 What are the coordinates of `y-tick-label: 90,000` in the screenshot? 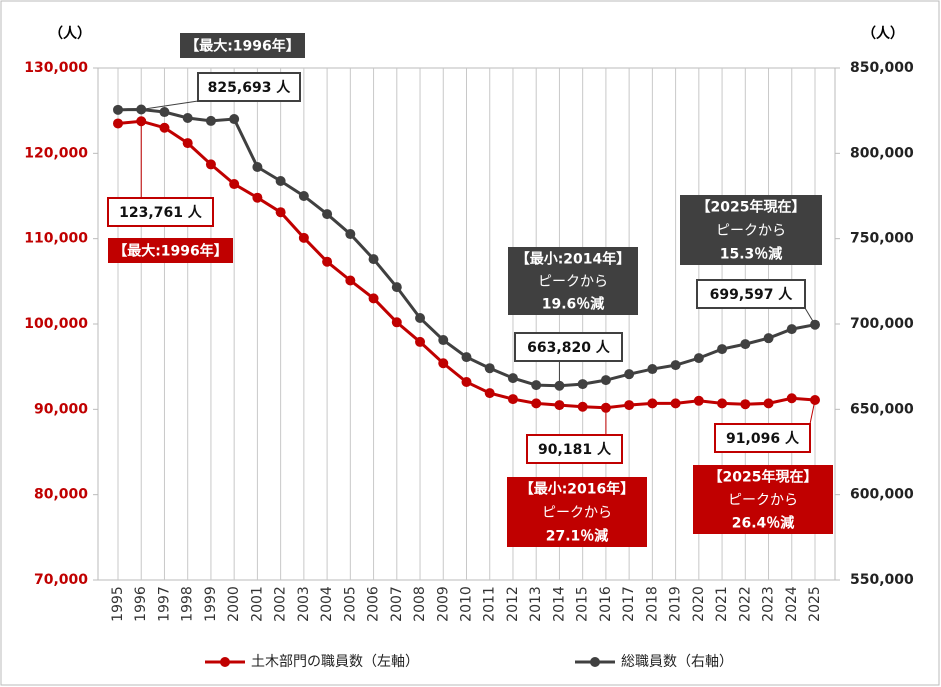 It's located at (61, 409).